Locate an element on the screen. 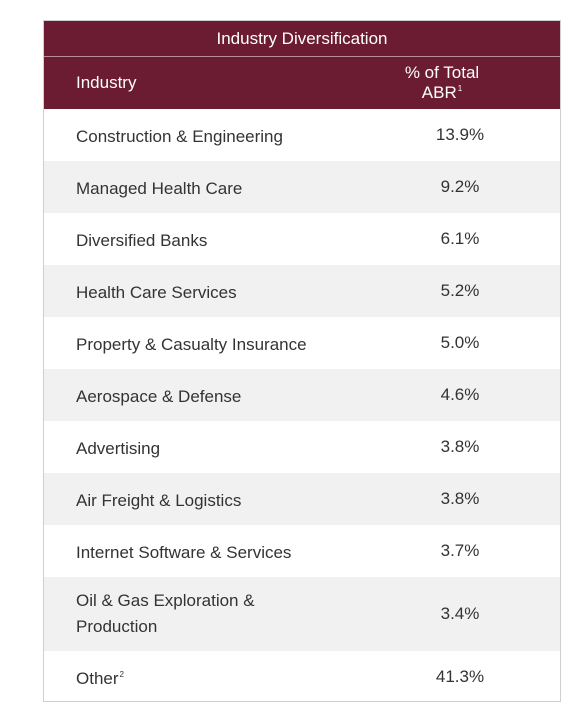 The image size is (588, 712). table-row: Other2 41.3% is located at coordinates (302, 677).